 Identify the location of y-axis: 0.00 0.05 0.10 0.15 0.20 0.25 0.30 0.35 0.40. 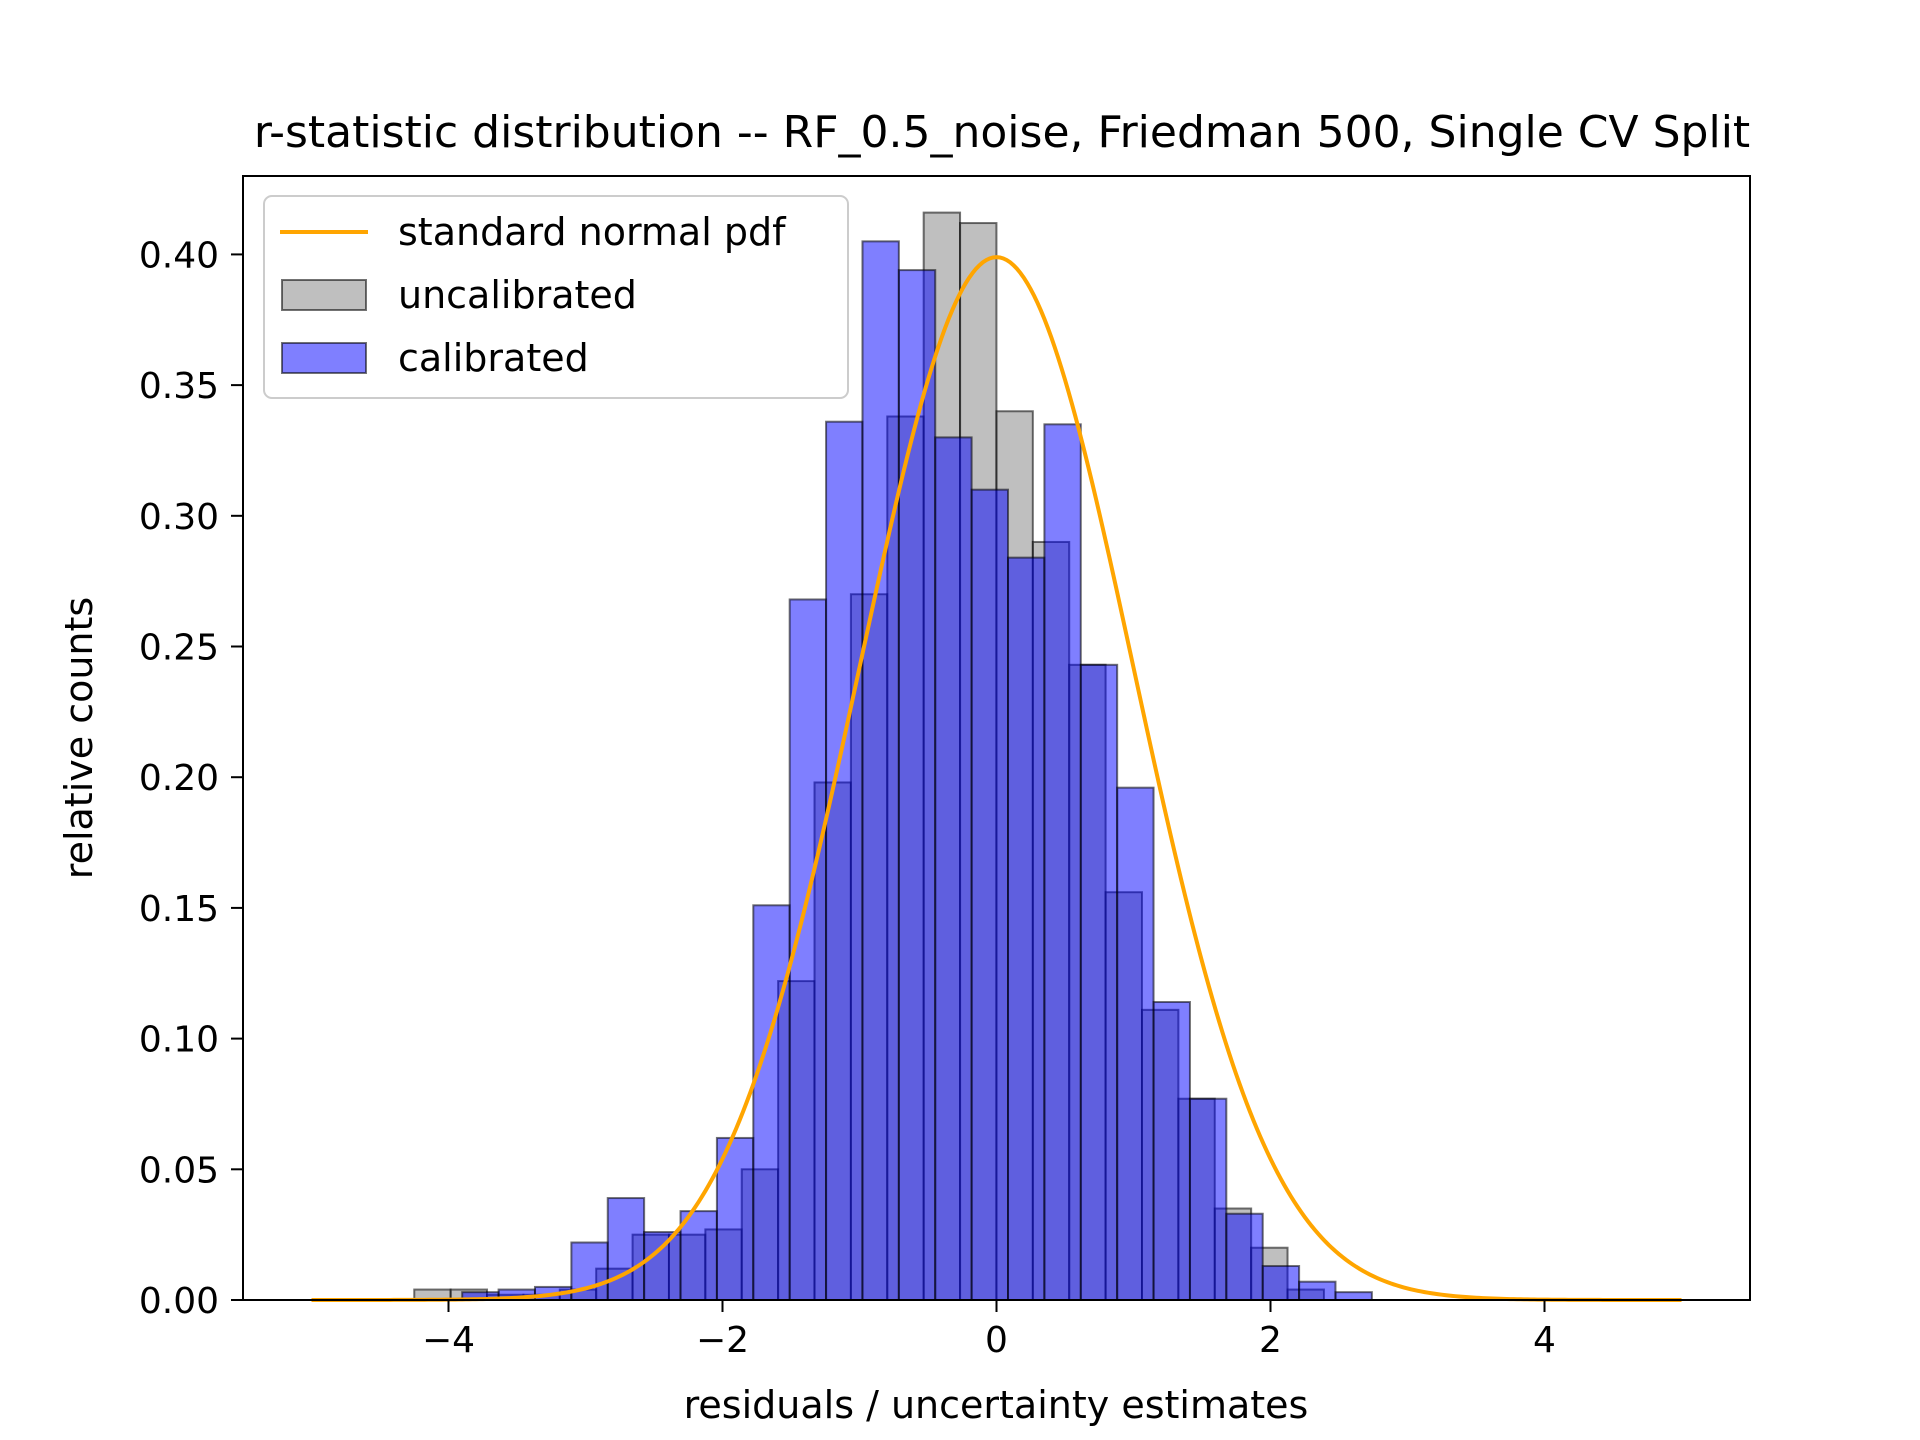
(191, 778).